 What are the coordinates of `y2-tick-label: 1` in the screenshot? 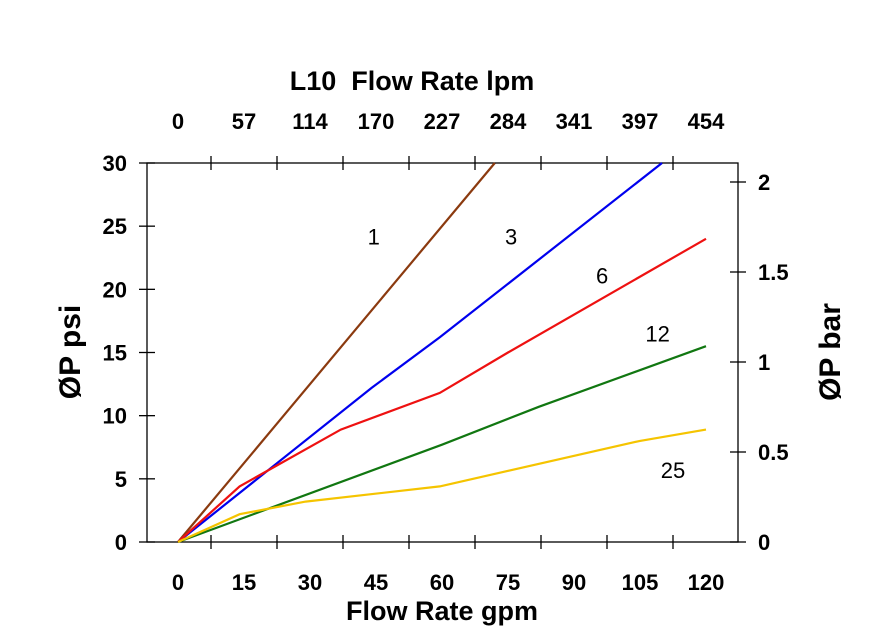 It's located at (764, 362).